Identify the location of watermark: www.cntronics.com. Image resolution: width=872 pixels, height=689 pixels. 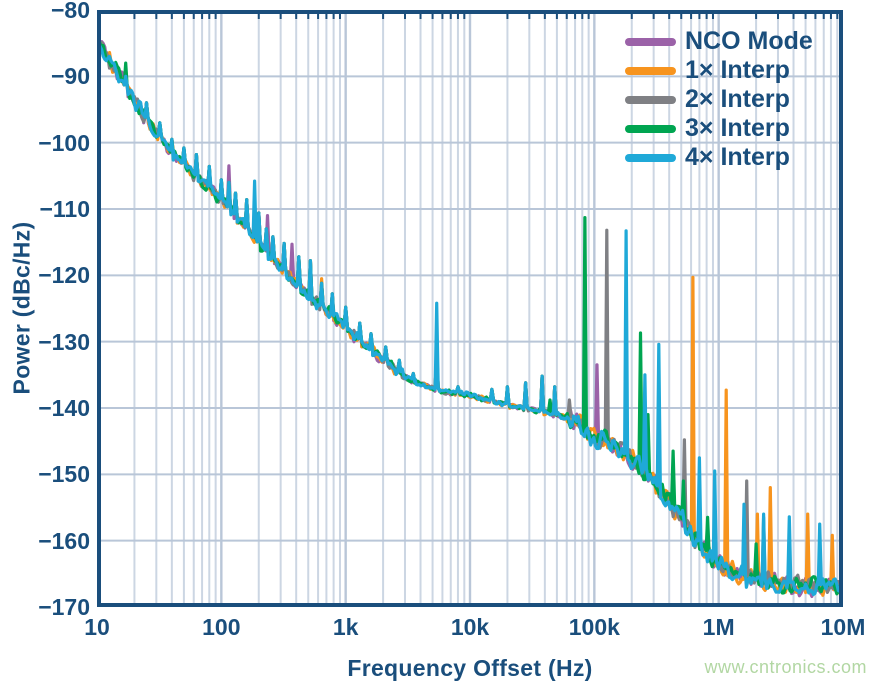
(785, 667).